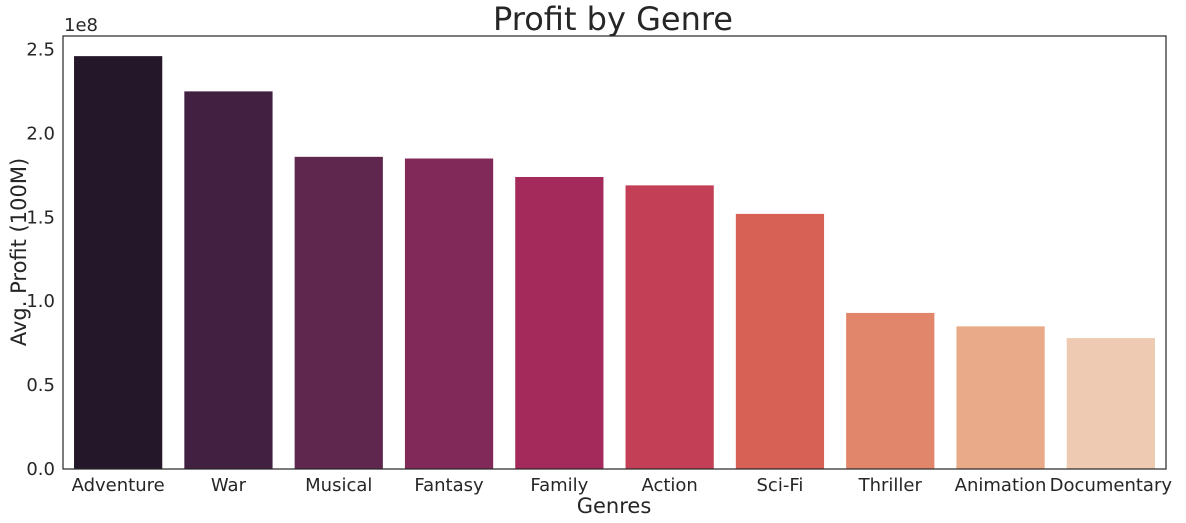  I want to click on x-tick-label: Fantasy, so click(449, 485).